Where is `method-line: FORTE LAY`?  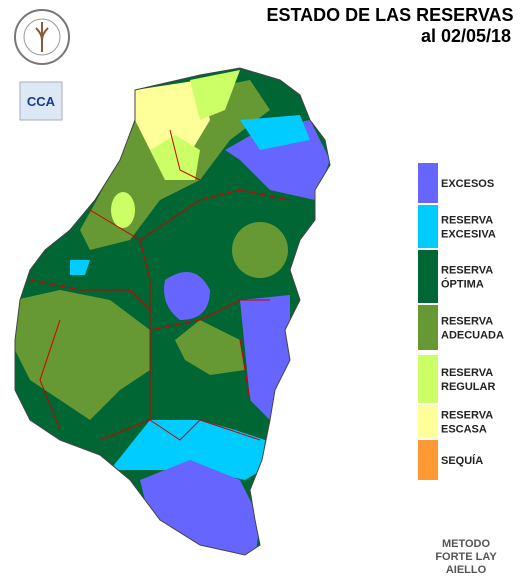
method-line: FORTE LAY is located at coordinates (466, 557).